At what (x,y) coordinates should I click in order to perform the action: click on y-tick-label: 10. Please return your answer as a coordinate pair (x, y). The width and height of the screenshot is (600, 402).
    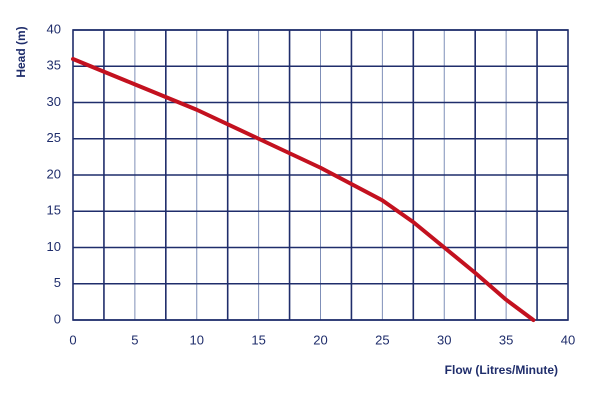
    Looking at the image, I should click on (54, 246).